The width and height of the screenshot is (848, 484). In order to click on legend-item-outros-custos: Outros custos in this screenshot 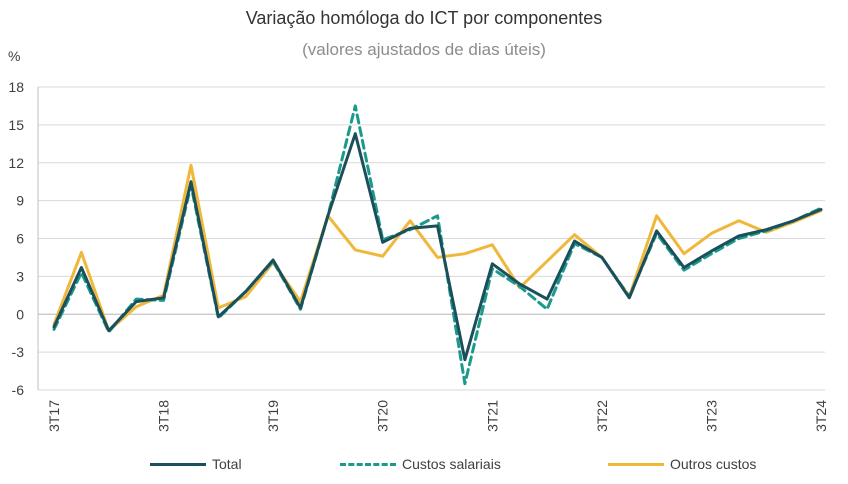, I will do `click(682, 464)`.